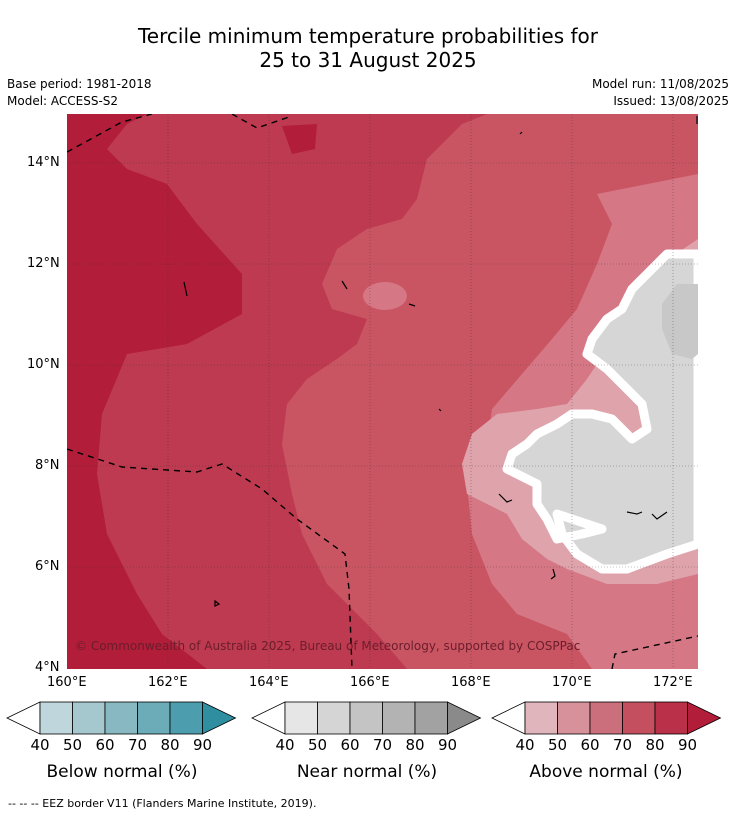 This screenshot has height=816, width=736. What do you see at coordinates (590, 745) in the screenshot?
I see `colorbar-above-tick-60: 60` at bounding box center [590, 745].